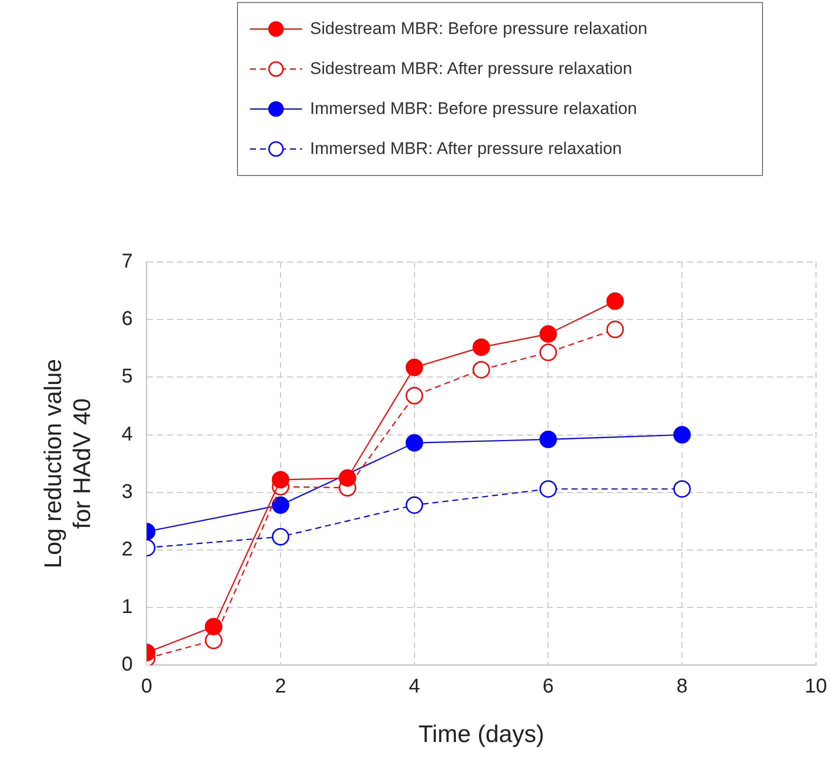  What do you see at coordinates (280, 687) in the screenshot?
I see `x-tick-label: 2` at bounding box center [280, 687].